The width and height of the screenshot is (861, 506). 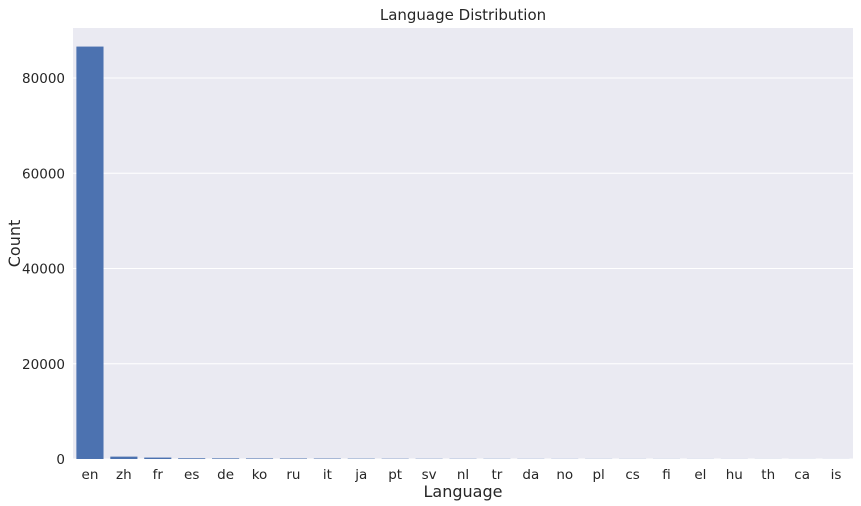 What do you see at coordinates (14, 244) in the screenshot?
I see `y-axis-label: Count` at bounding box center [14, 244].